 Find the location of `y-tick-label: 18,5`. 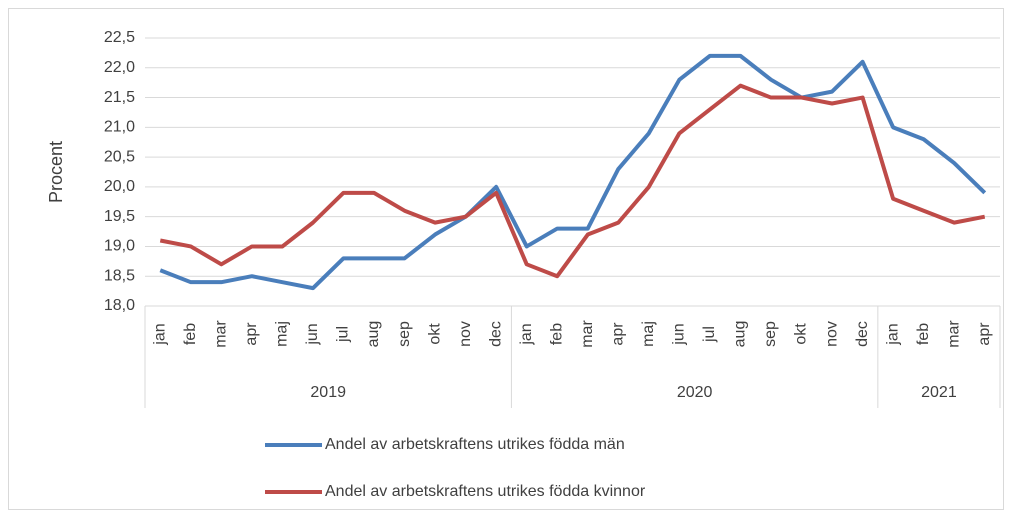

y-tick-label: 18,5 is located at coordinates (119, 275).